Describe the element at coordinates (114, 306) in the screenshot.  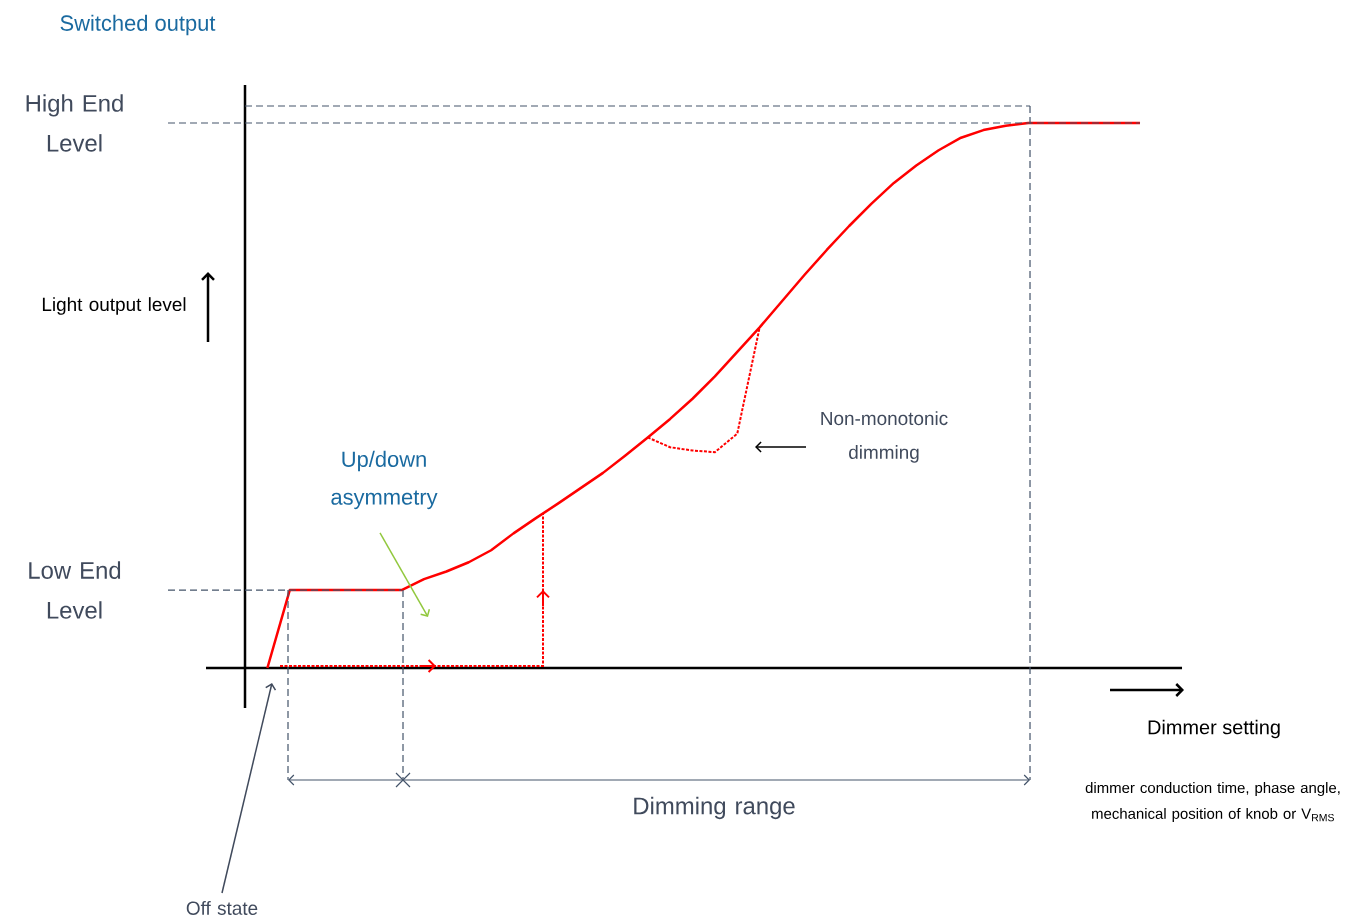
I see `y-axis-title: Light output level` at that location.